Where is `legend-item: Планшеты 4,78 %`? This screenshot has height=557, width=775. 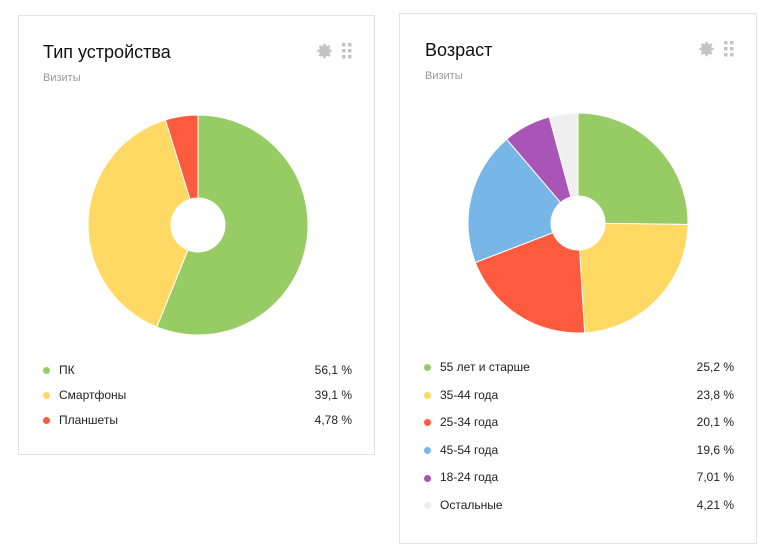 legend-item: Планшеты 4,78 % is located at coordinates (197, 420).